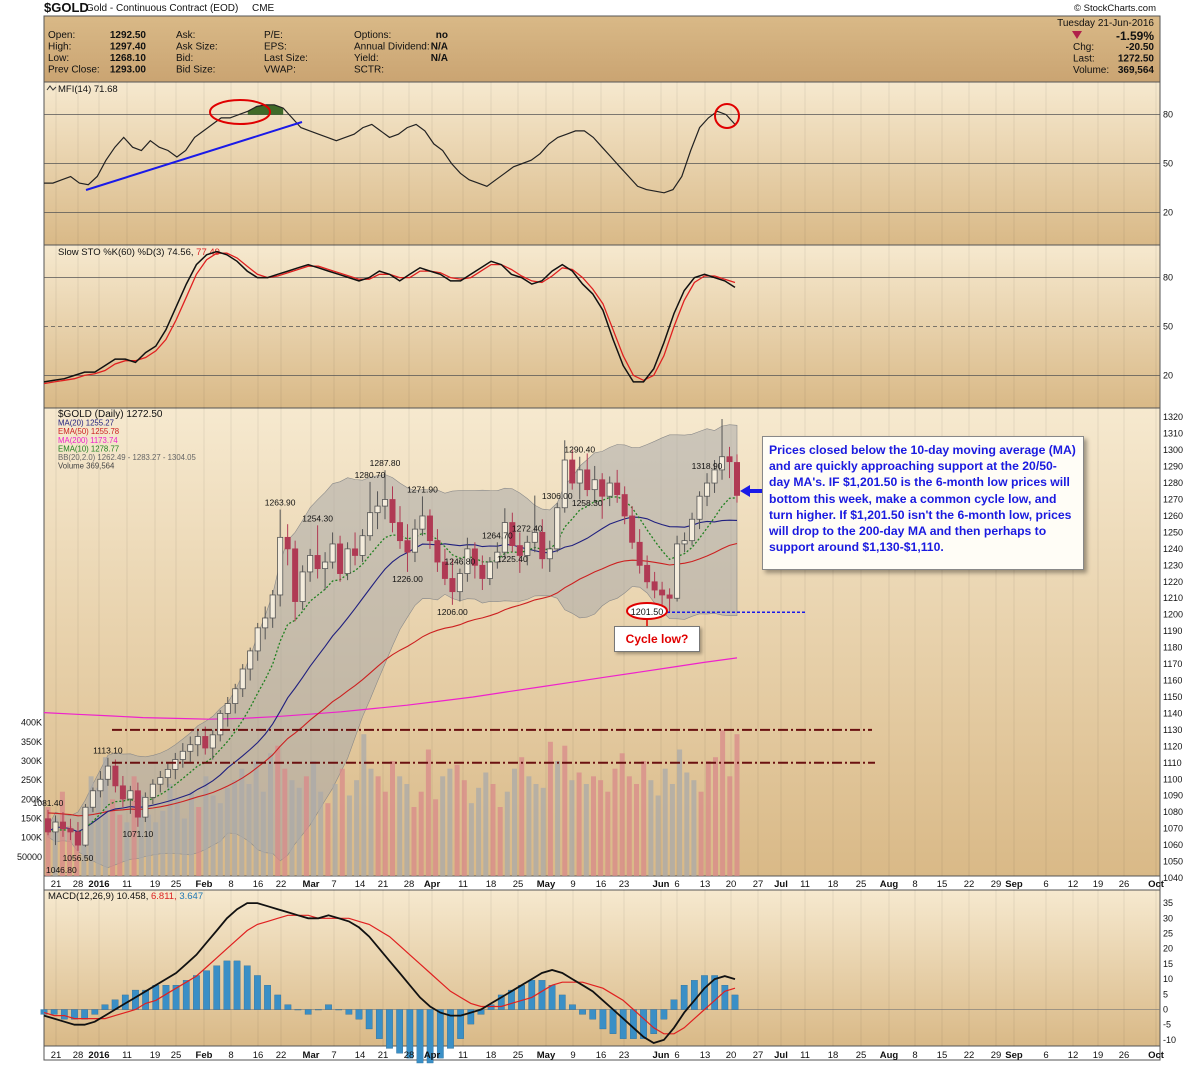 This screenshot has width=1200, height=1067. What do you see at coordinates (1115, 8) in the screenshot?
I see `brand-label: © StockCharts.com` at bounding box center [1115, 8].